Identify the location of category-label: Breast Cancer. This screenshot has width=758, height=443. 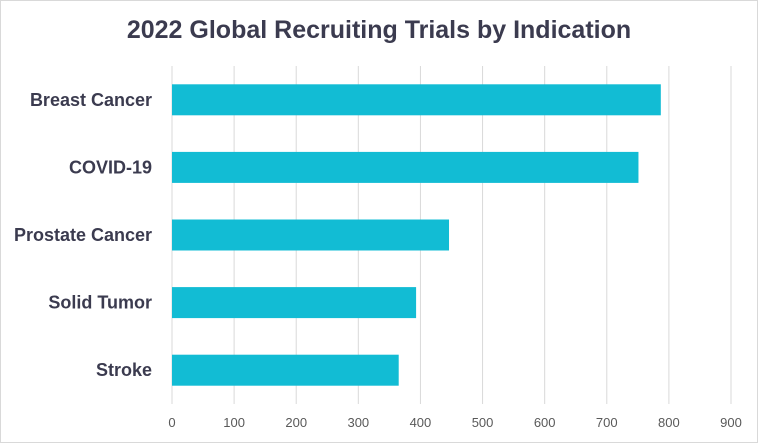
(91, 100).